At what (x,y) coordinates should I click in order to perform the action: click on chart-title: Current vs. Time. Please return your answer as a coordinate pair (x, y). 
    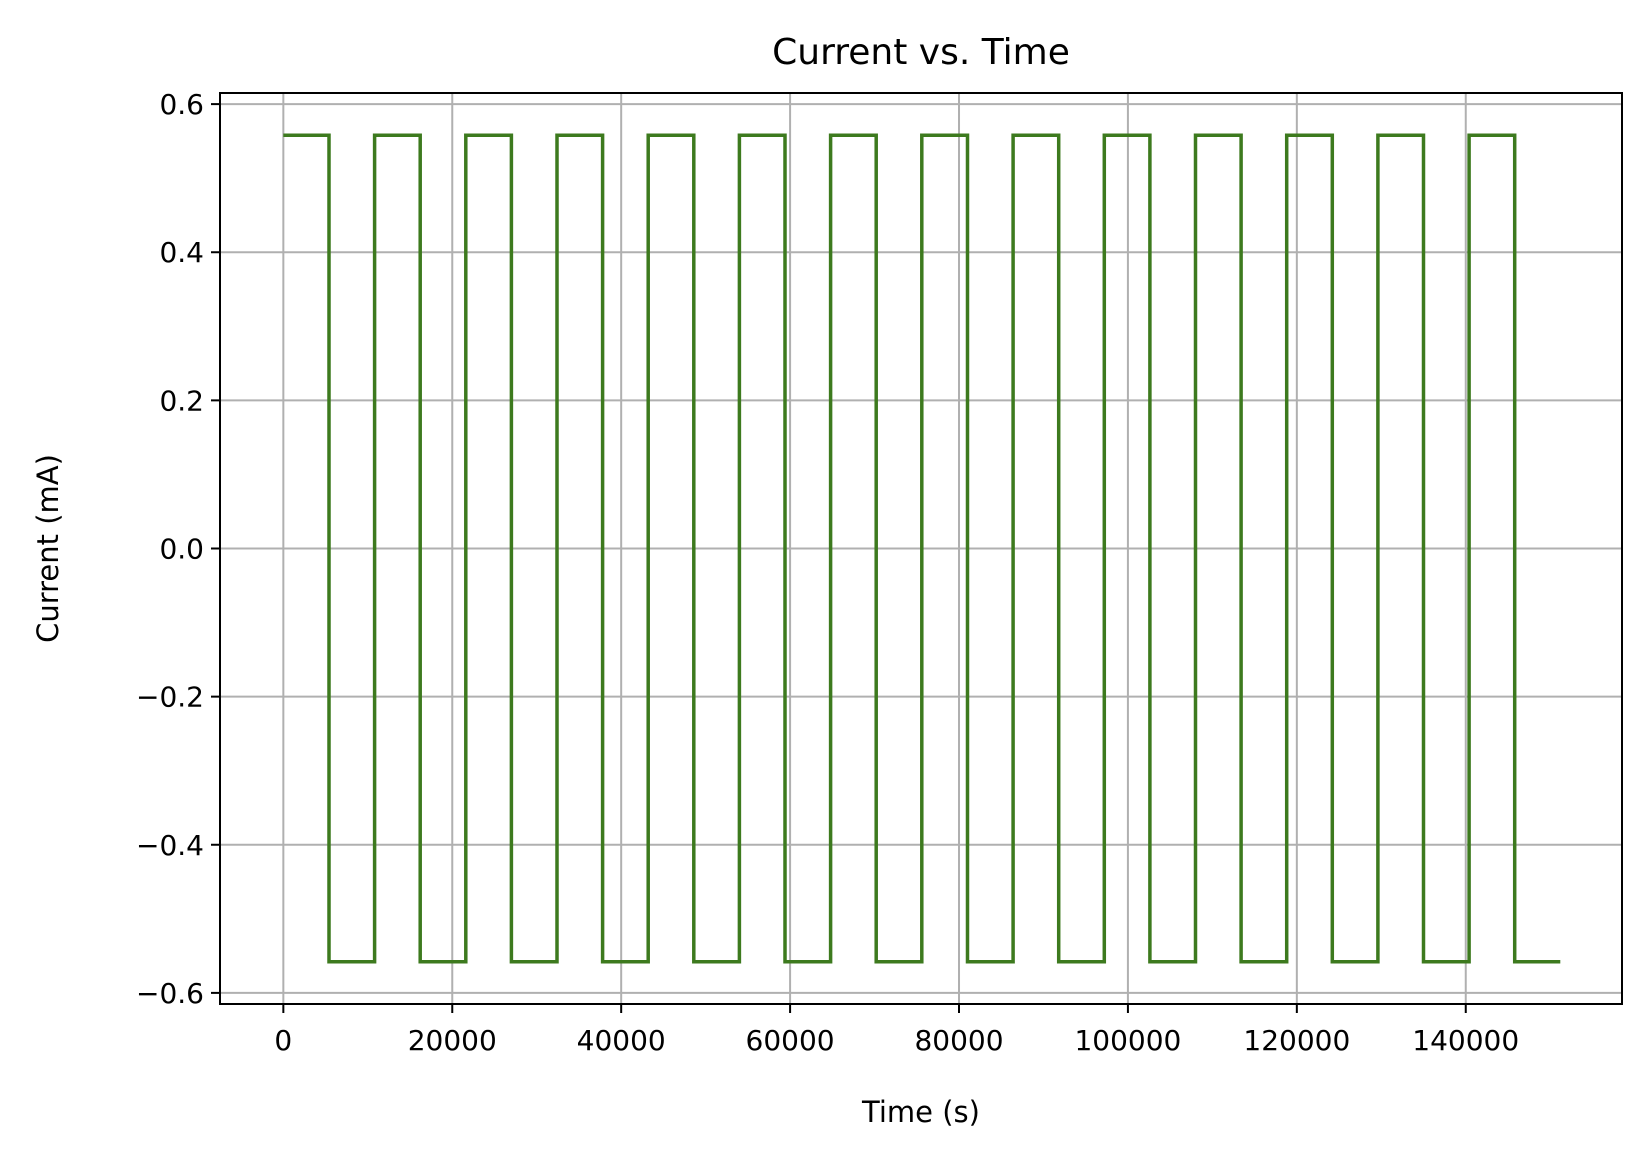
    Looking at the image, I should click on (921, 52).